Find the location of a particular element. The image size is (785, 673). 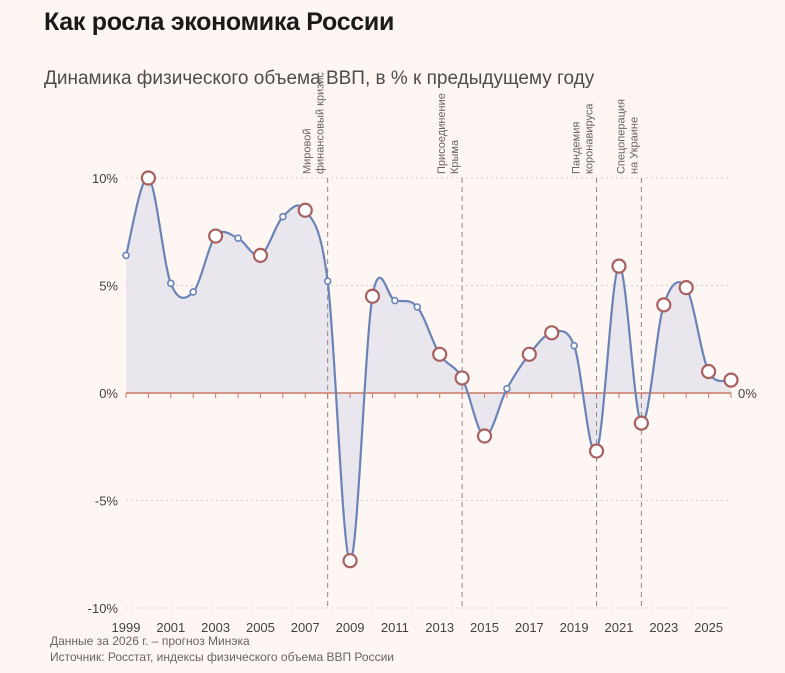

event-label: коронавируса is located at coordinates (590, 138).